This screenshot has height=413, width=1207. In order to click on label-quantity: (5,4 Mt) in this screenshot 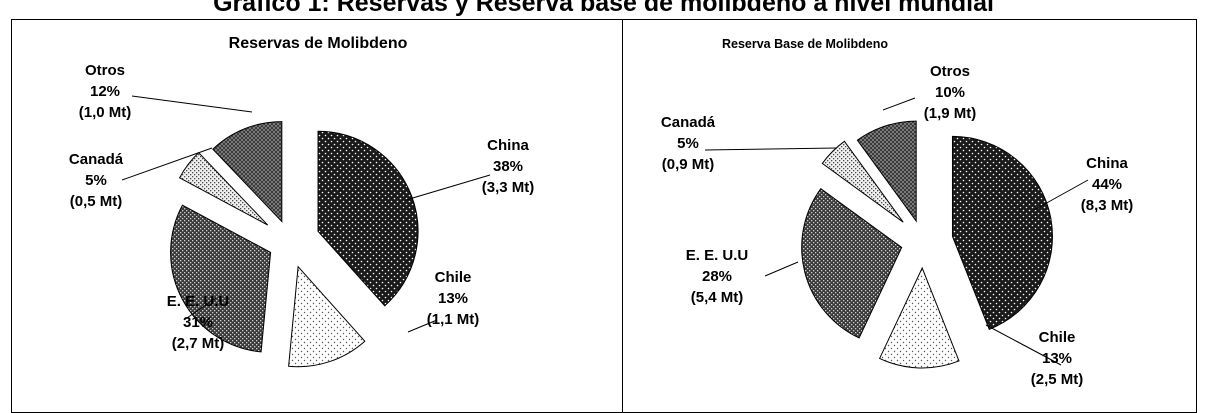, I will do `click(717, 297)`.